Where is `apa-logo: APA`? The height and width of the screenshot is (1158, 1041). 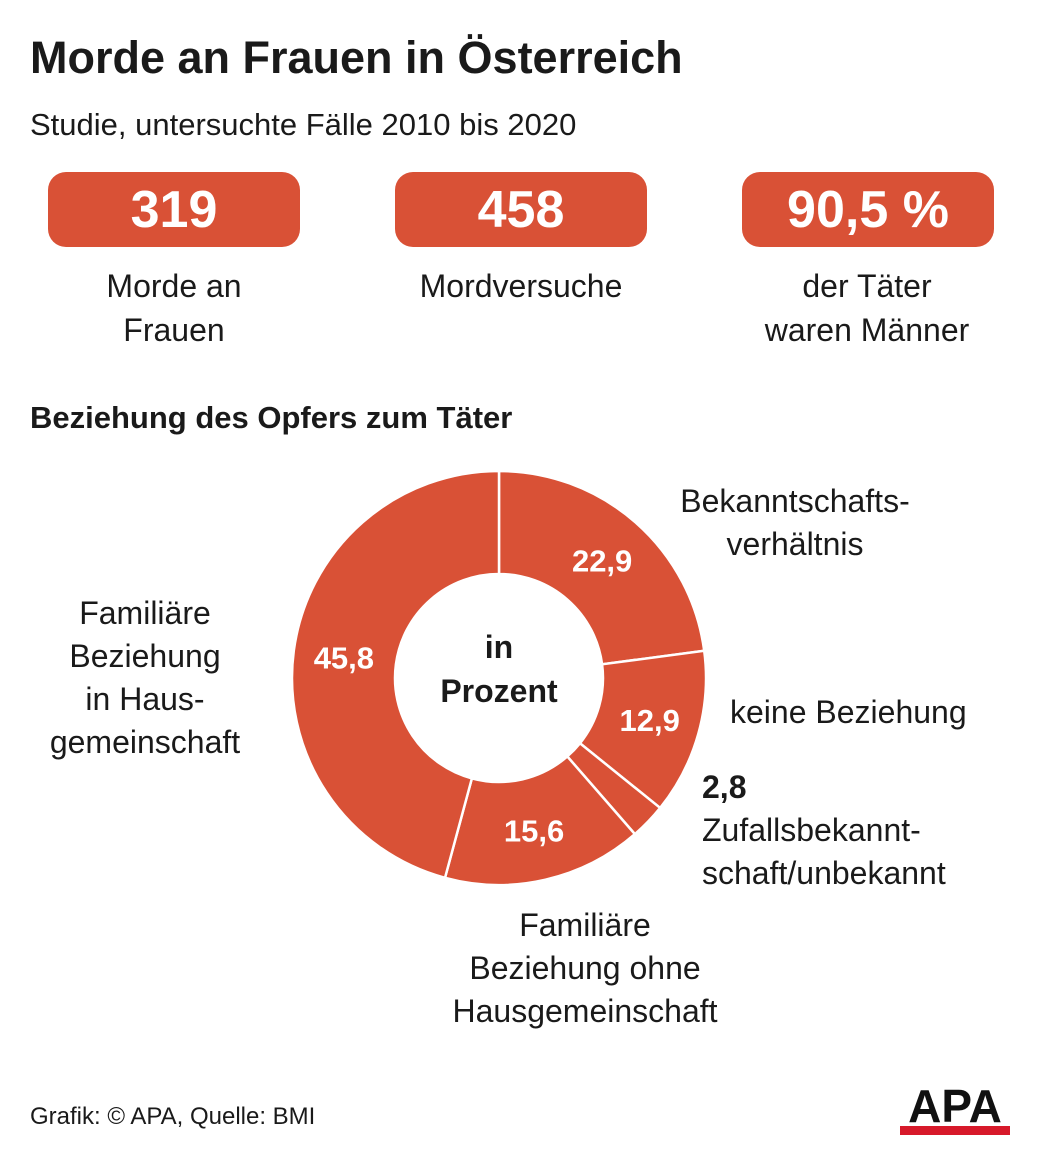
apa-logo: APA is located at coordinates (955, 1108).